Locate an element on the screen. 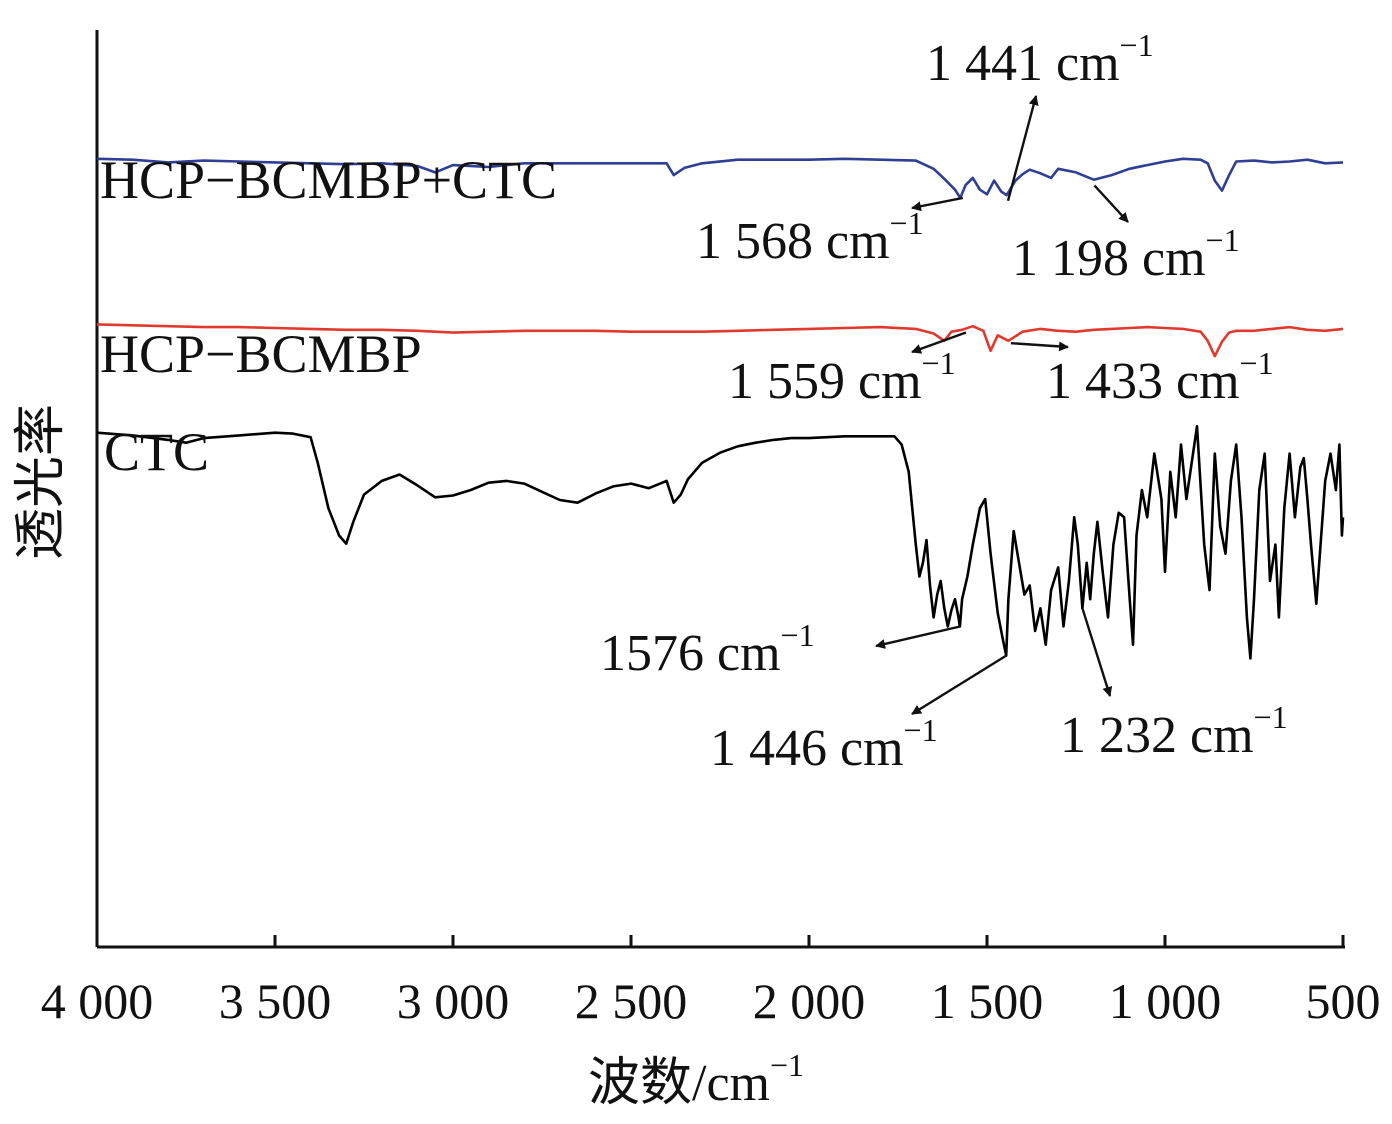 This screenshot has width=1392, height=1124. annotation-label-3: 1 559 cm−1 is located at coordinates (842, 377).